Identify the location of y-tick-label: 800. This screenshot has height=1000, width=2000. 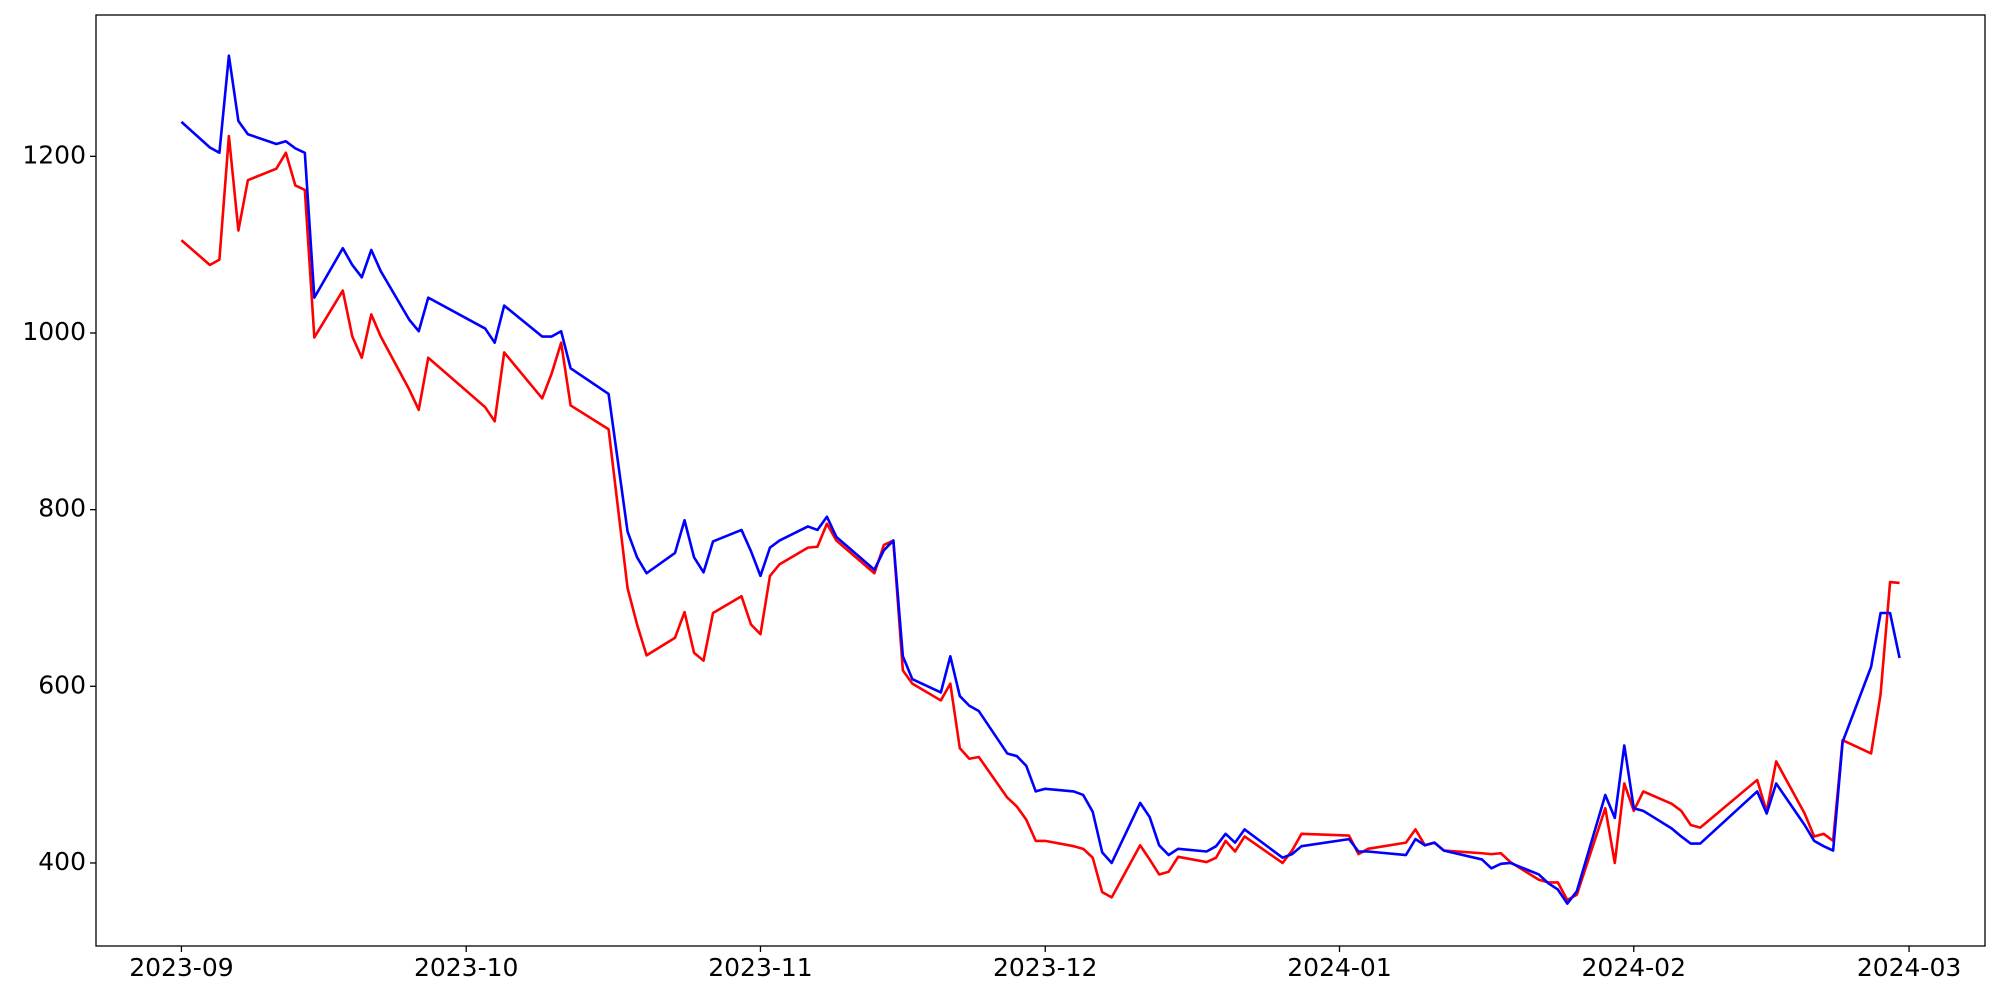
(62, 508).